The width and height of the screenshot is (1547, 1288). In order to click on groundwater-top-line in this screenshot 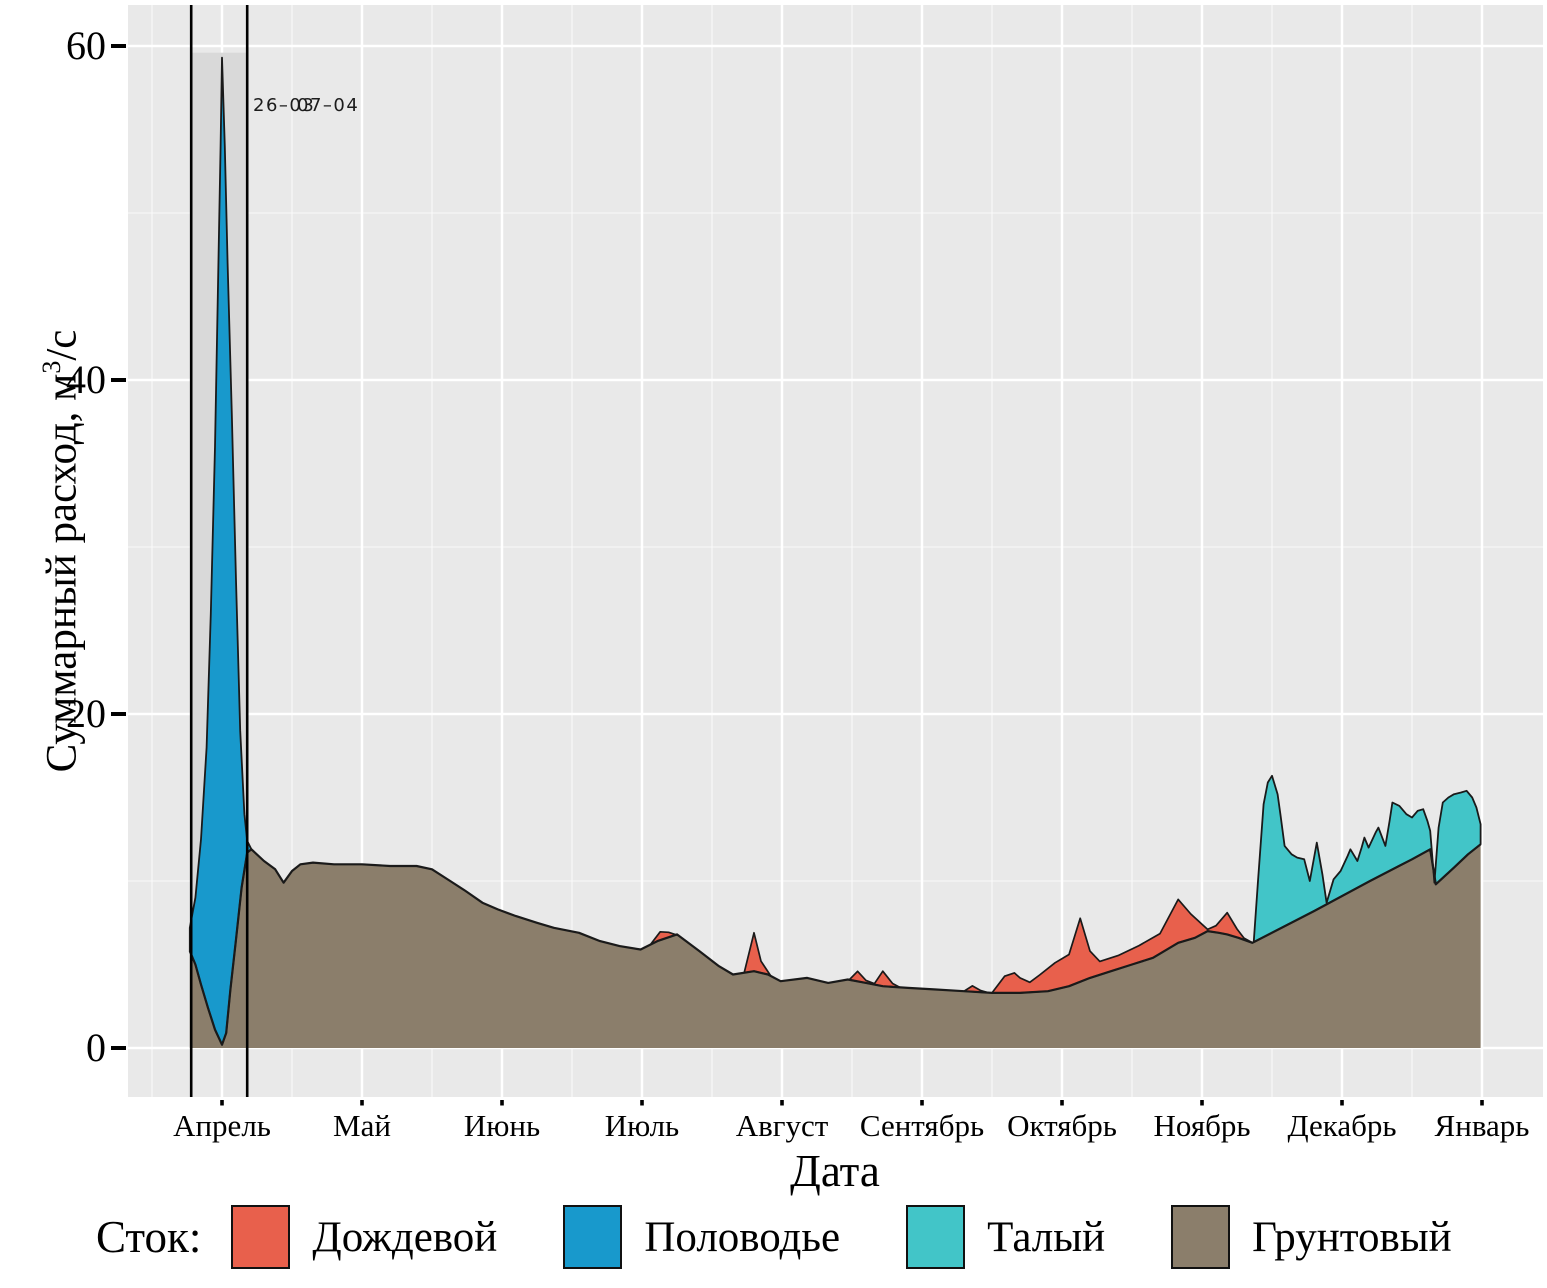, I will do `click(835, 944)`.